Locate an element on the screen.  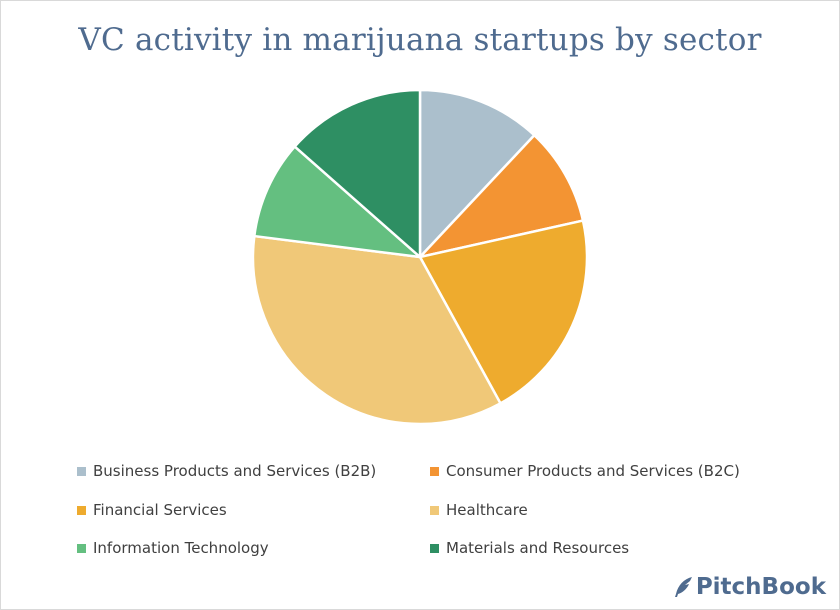
legend-item: Information Technology is located at coordinates (173, 548).